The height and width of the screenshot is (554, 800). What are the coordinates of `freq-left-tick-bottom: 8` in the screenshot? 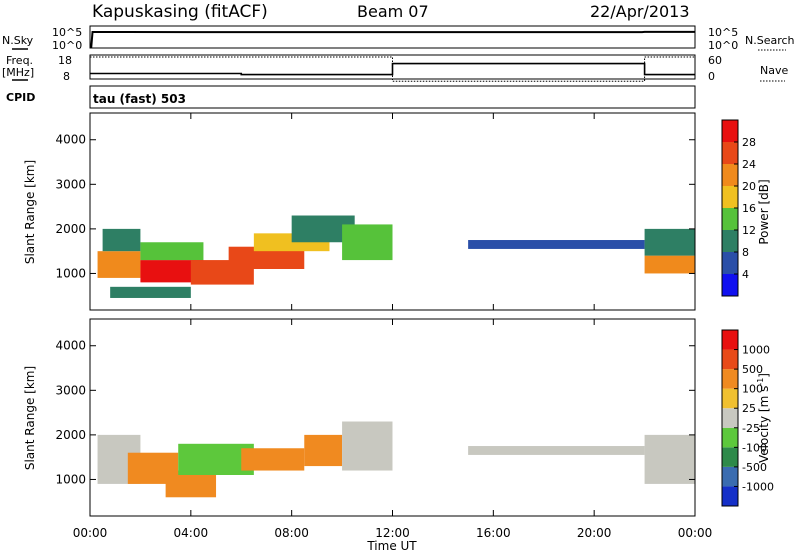 It's located at (66, 76).